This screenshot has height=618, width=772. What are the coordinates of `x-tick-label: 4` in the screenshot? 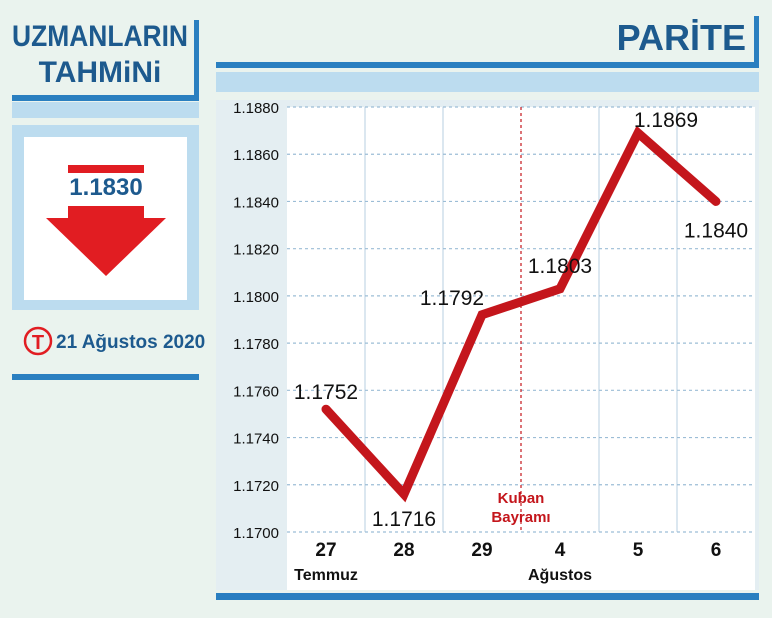 It's located at (560, 550).